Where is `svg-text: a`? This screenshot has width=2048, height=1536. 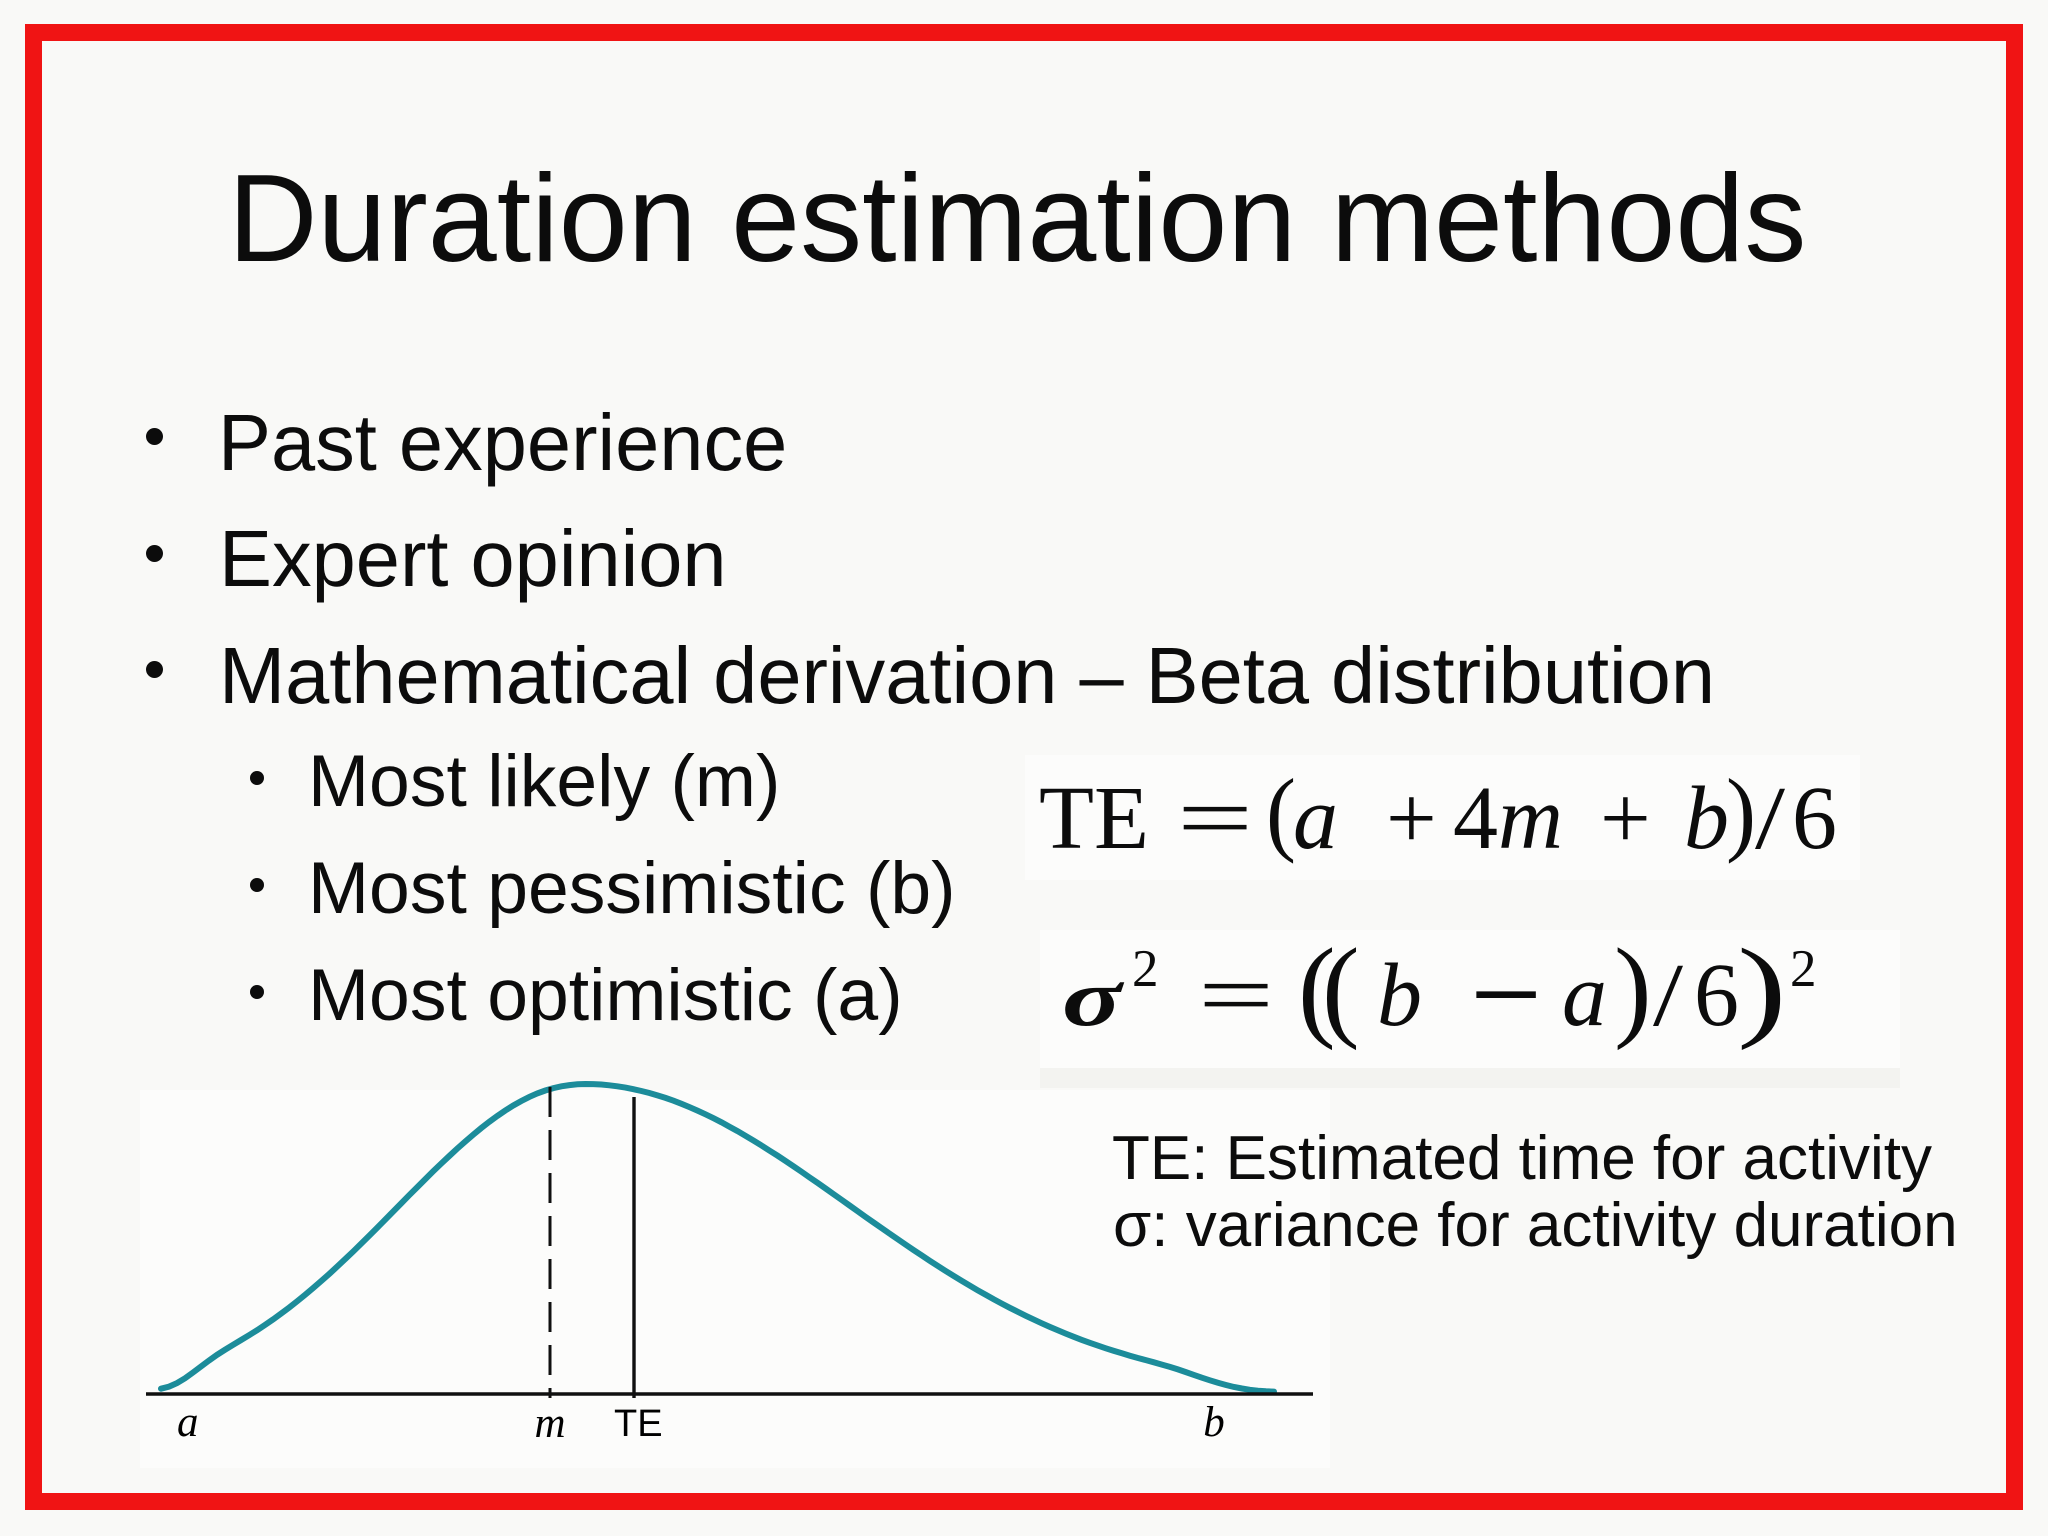 svg-text: a is located at coordinates (188, 1422).